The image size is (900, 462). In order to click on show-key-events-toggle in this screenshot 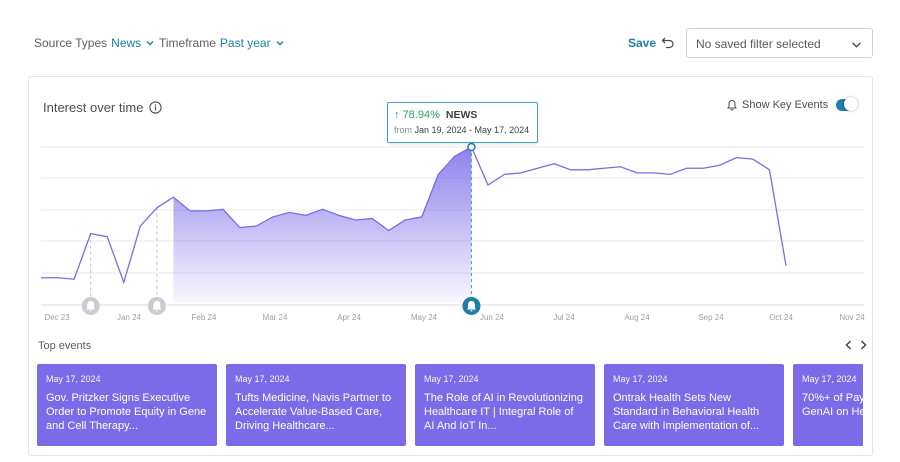, I will do `click(847, 104)`.